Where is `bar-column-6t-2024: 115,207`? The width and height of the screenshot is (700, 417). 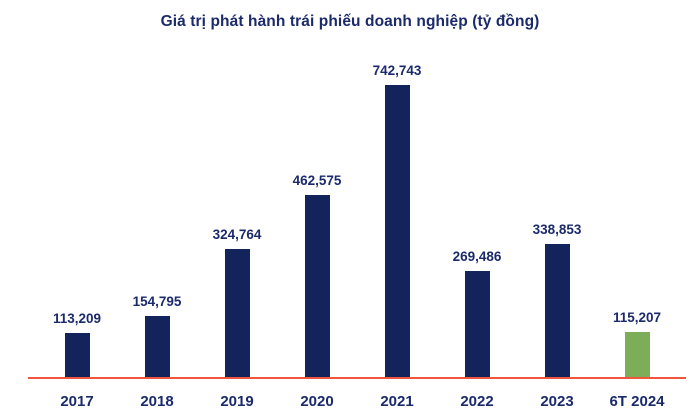 bar-column-6t-2024: 115,207 is located at coordinates (637, 343).